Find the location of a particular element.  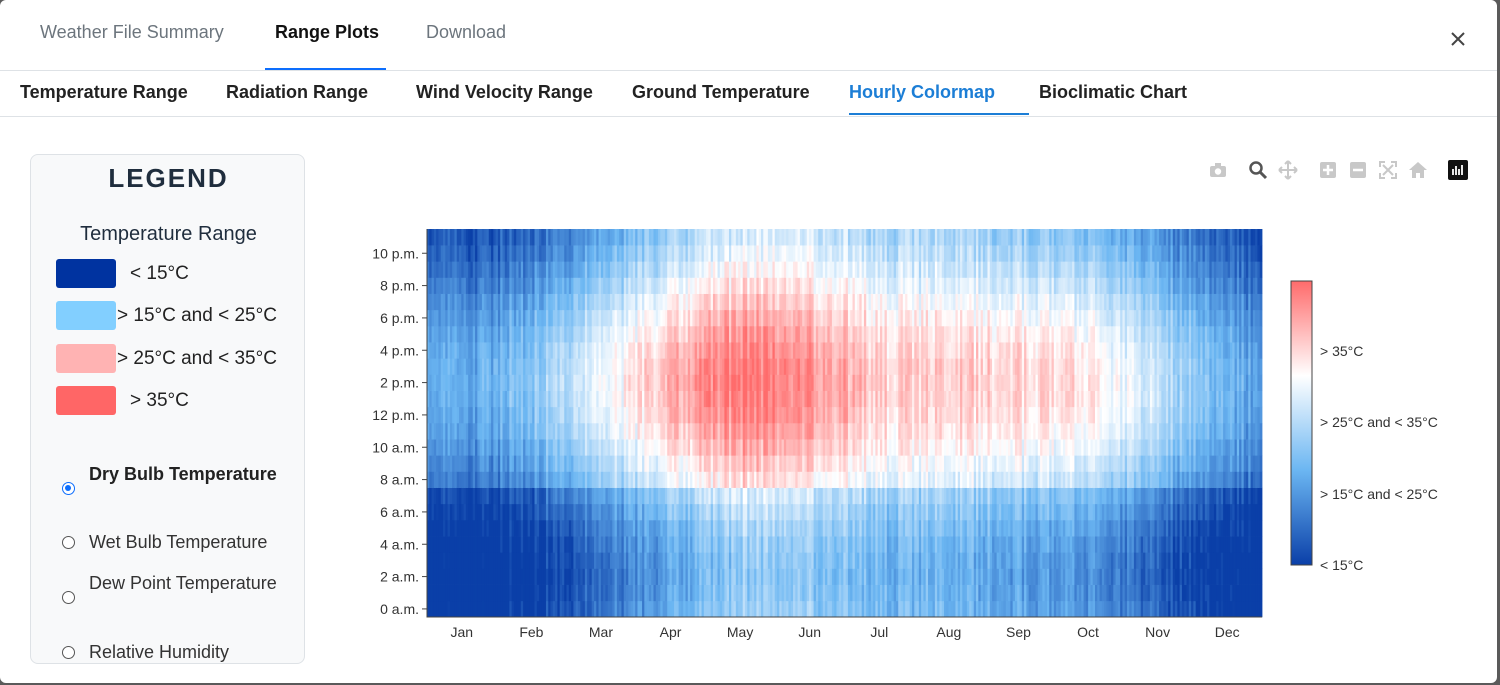

option-relative-humidity: Relative Humidity is located at coordinates (159, 652).